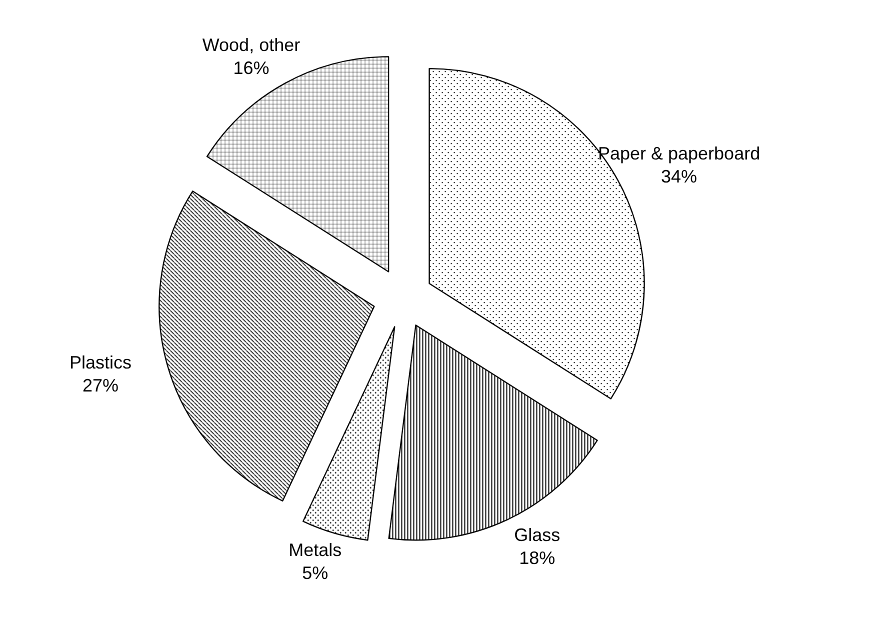 The height and width of the screenshot is (619, 887). Describe the element at coordinates (251, 45) in the screenshot. I see `slice-label: Wood, other` at that location.